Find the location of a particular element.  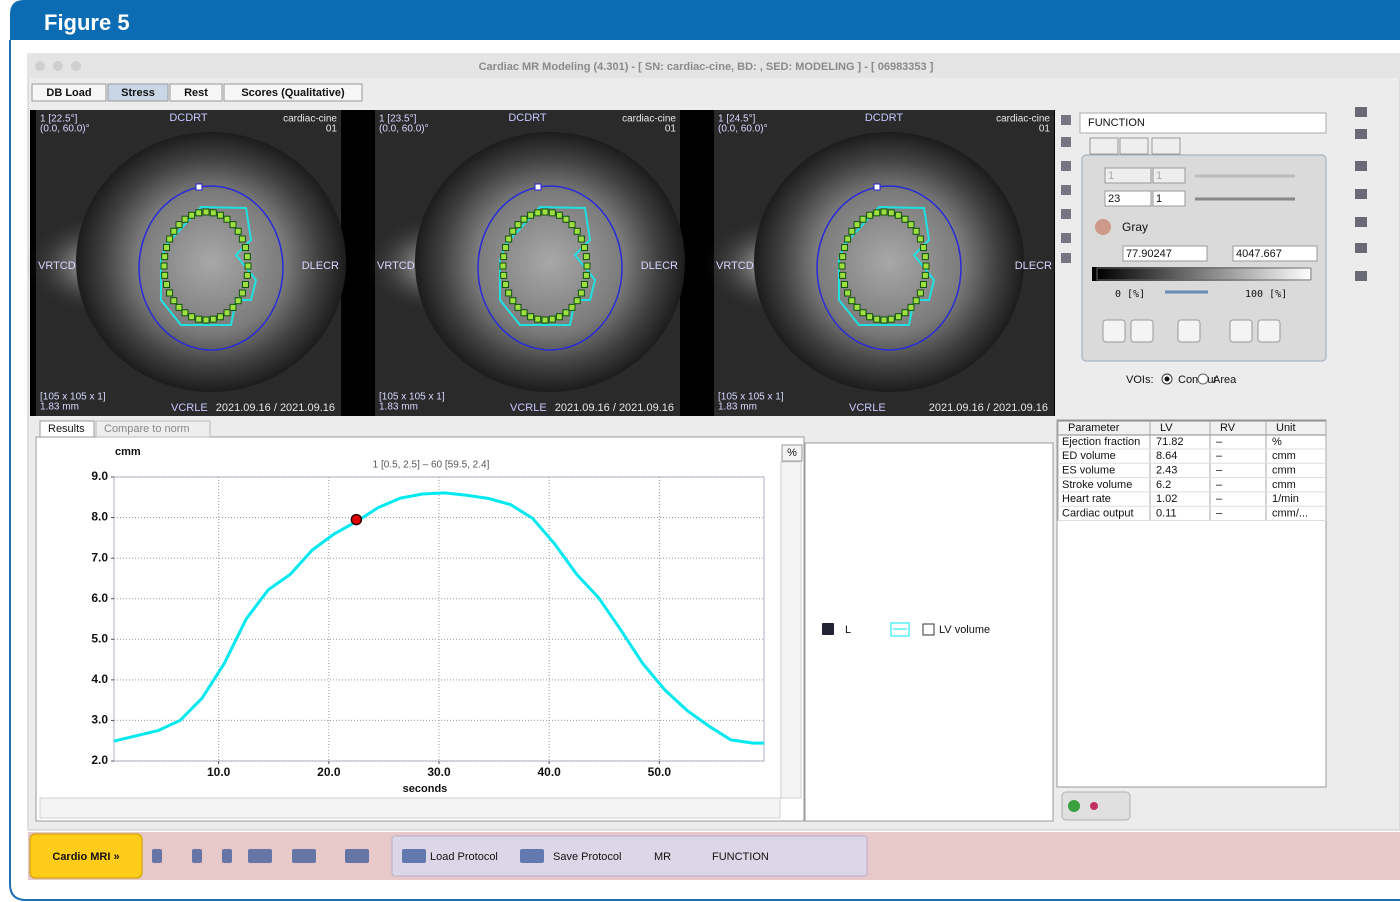

app-label: Cardio MRI » is located at coordinates (85, 857).